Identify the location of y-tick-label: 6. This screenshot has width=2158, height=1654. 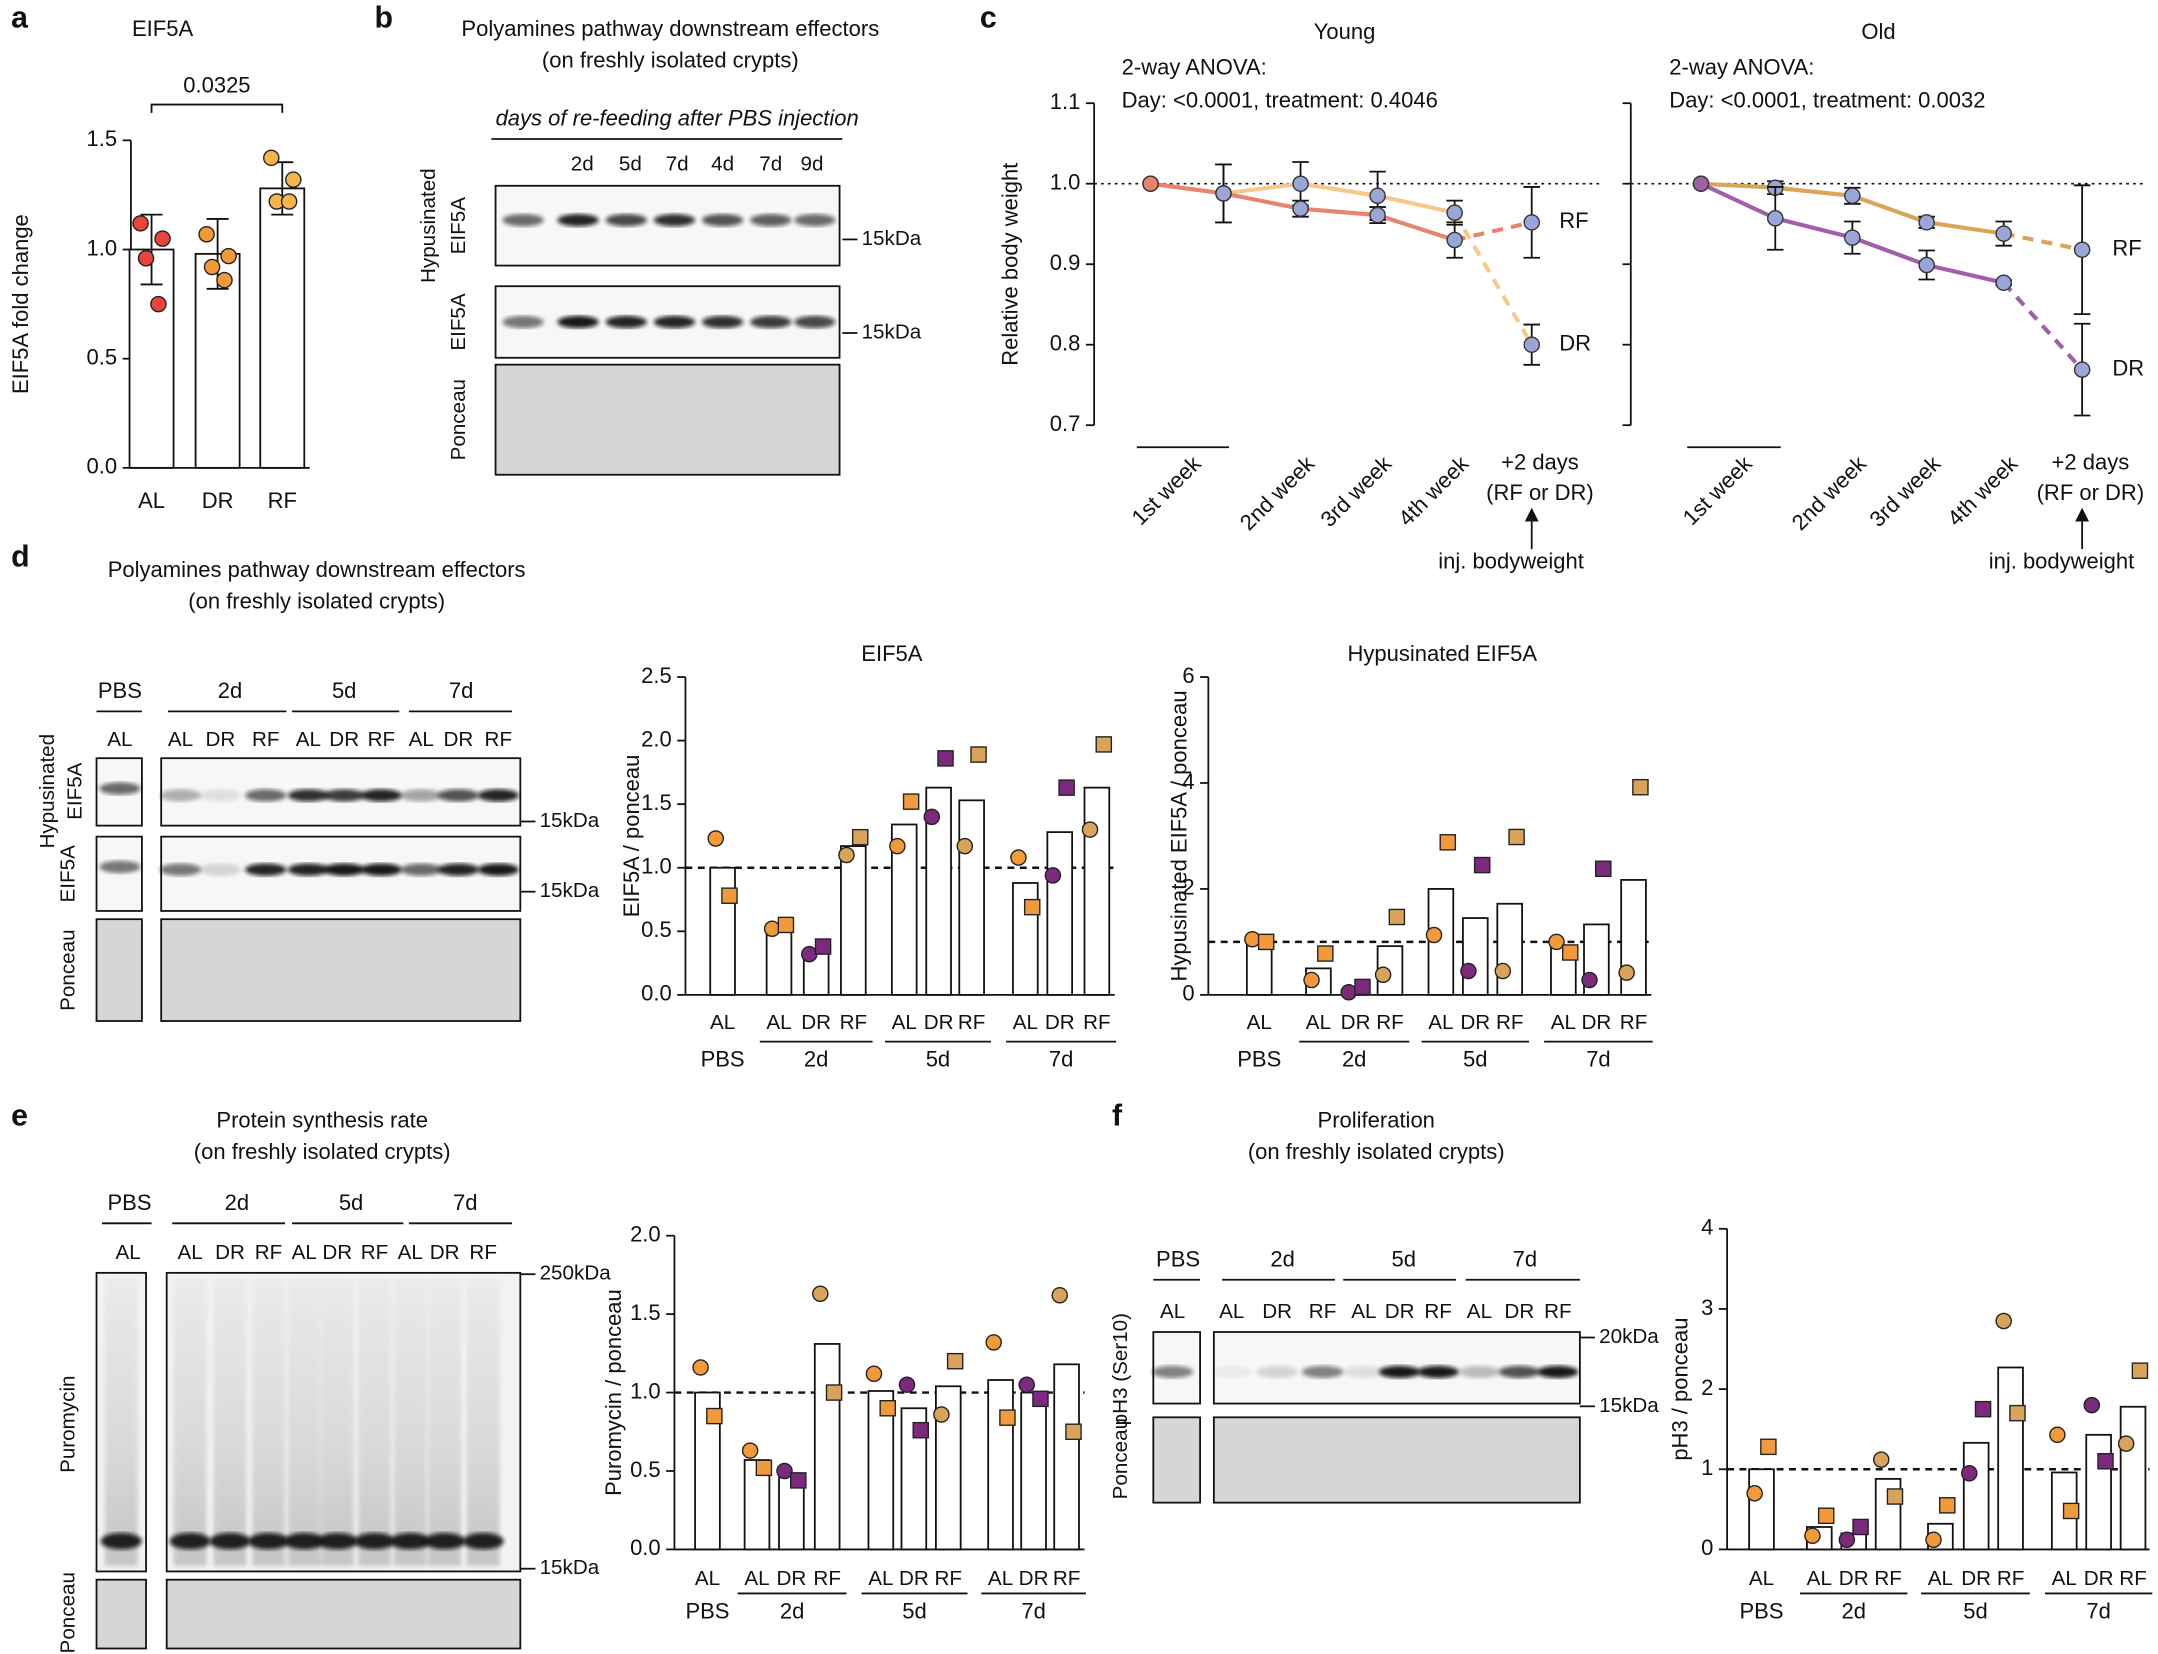
(1188, 675).